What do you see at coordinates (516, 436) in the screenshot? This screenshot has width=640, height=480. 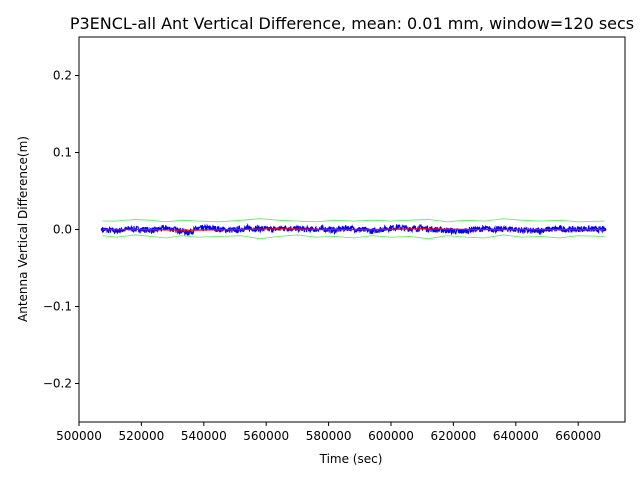 I see `x-tick-label: 640000` at bounding box center [516, 436].